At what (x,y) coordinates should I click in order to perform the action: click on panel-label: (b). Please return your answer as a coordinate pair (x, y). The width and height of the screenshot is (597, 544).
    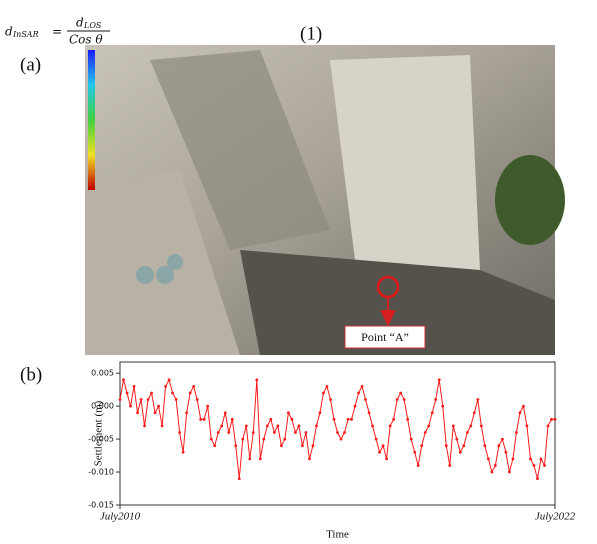
    Looking at the image, I should click on (31, 374).